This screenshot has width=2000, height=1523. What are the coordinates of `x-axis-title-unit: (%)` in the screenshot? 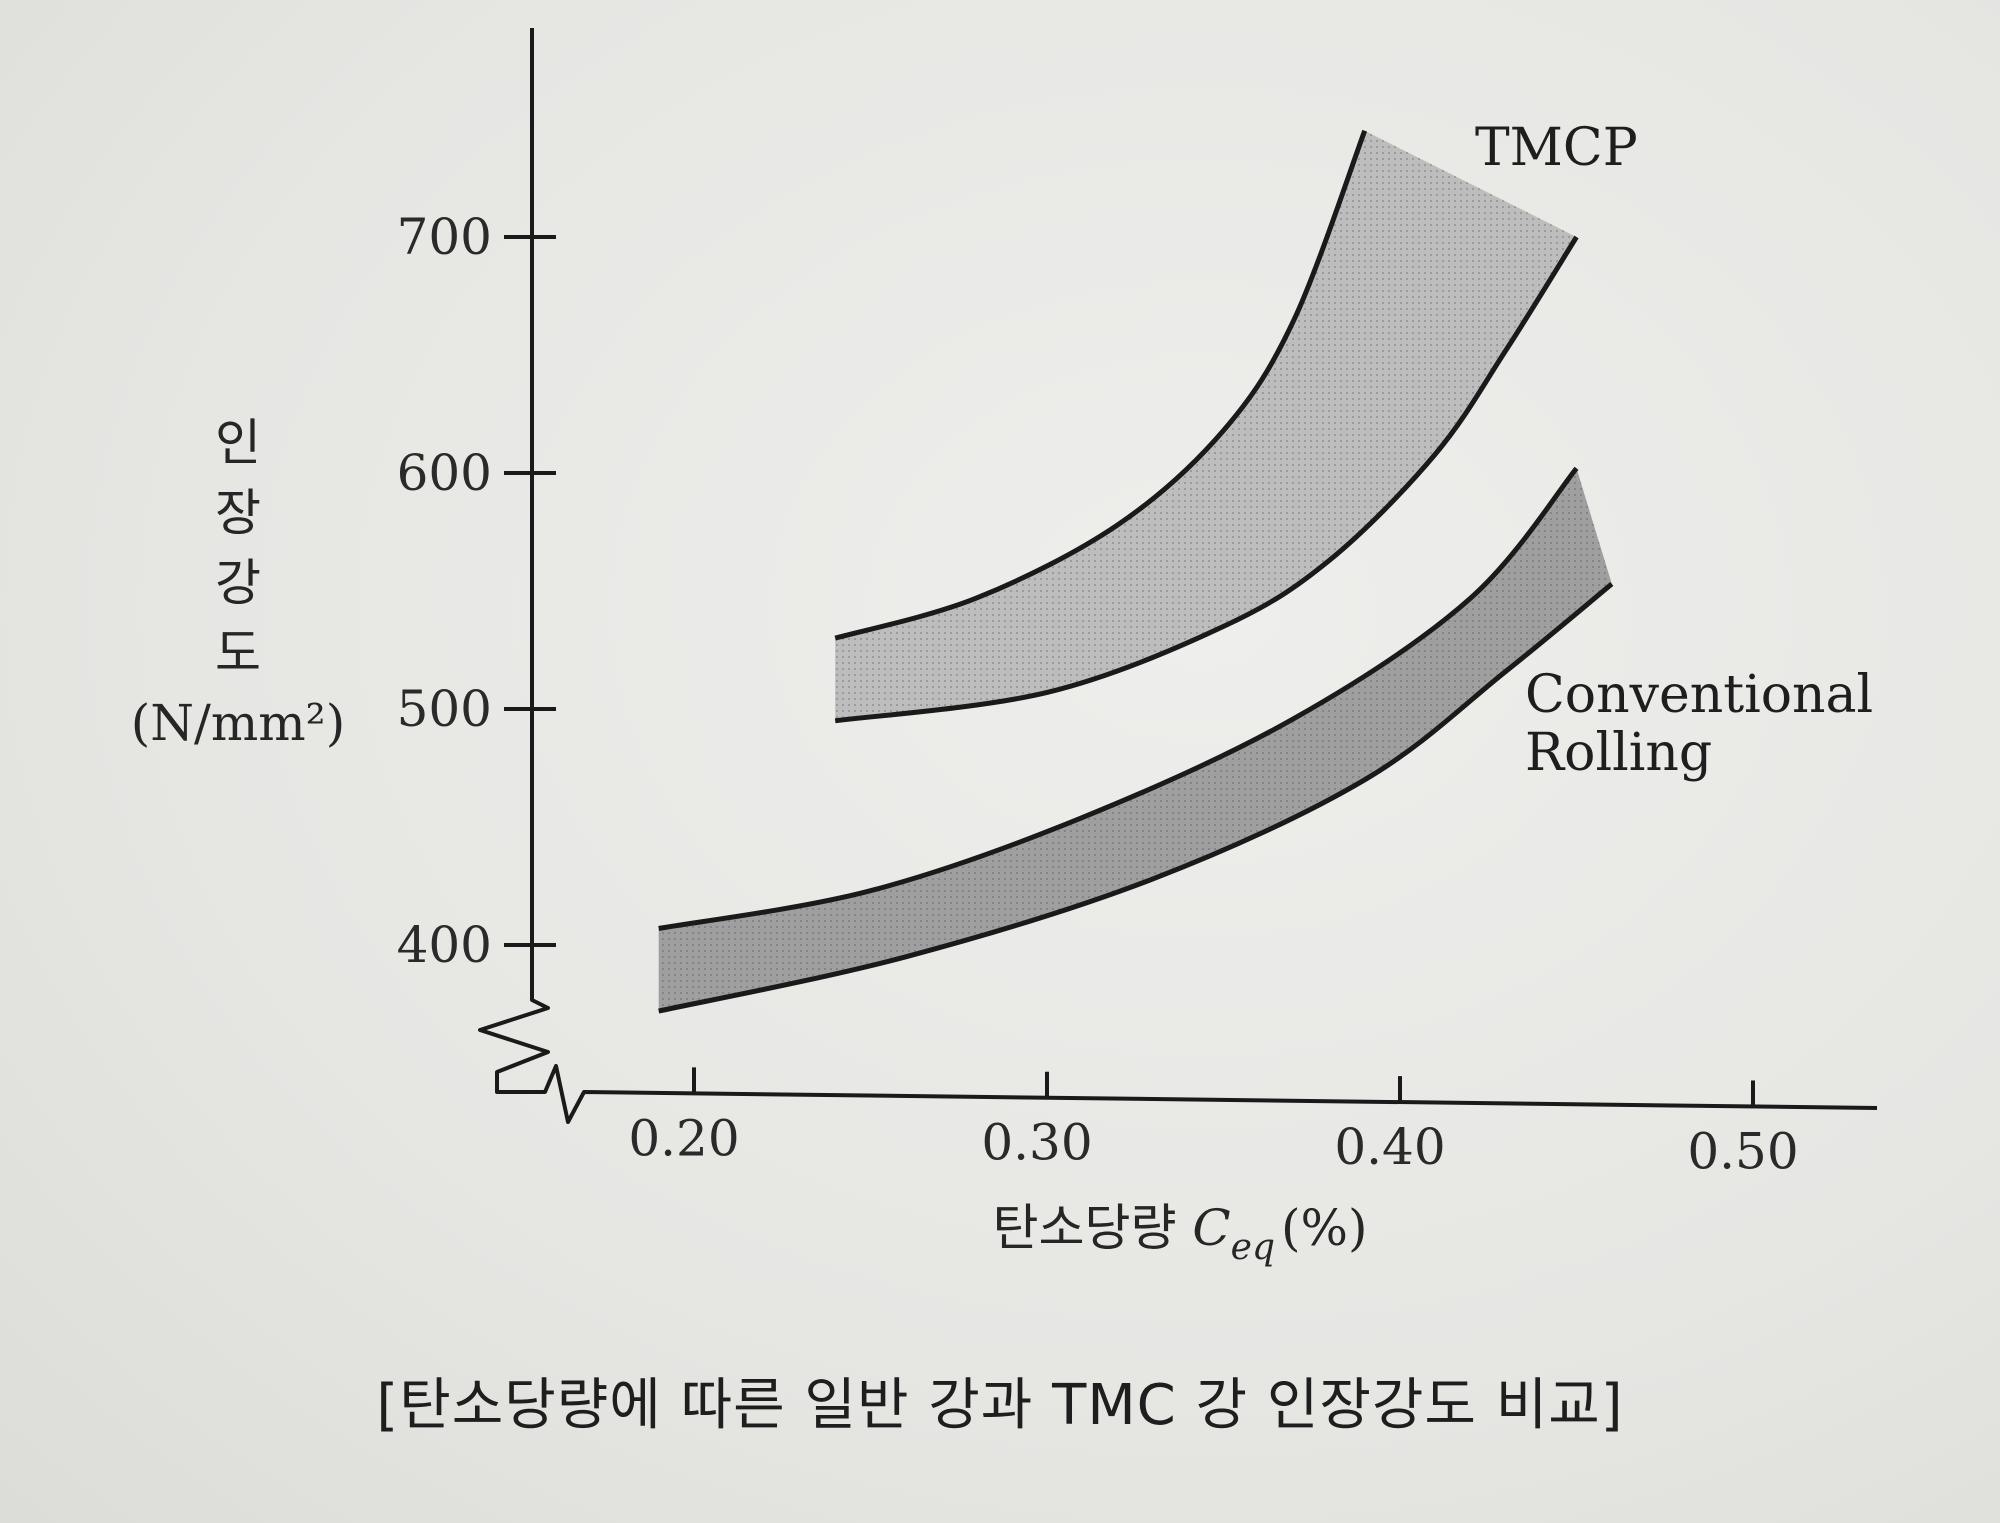 It's located at (1324, 1228).